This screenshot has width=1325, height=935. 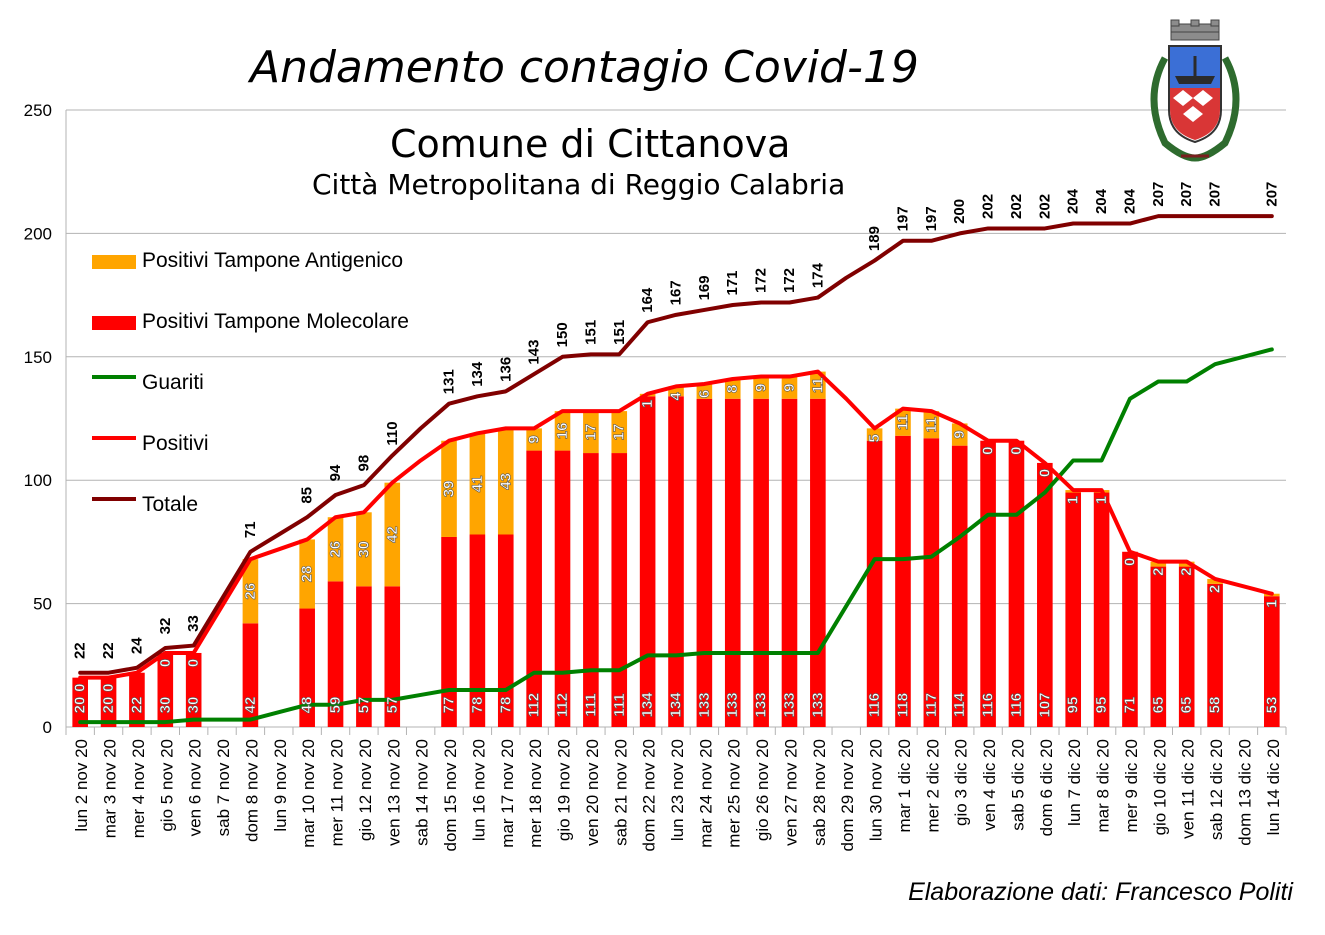 I want to click on line-label-totale: 167, so click(x=676, y=292).